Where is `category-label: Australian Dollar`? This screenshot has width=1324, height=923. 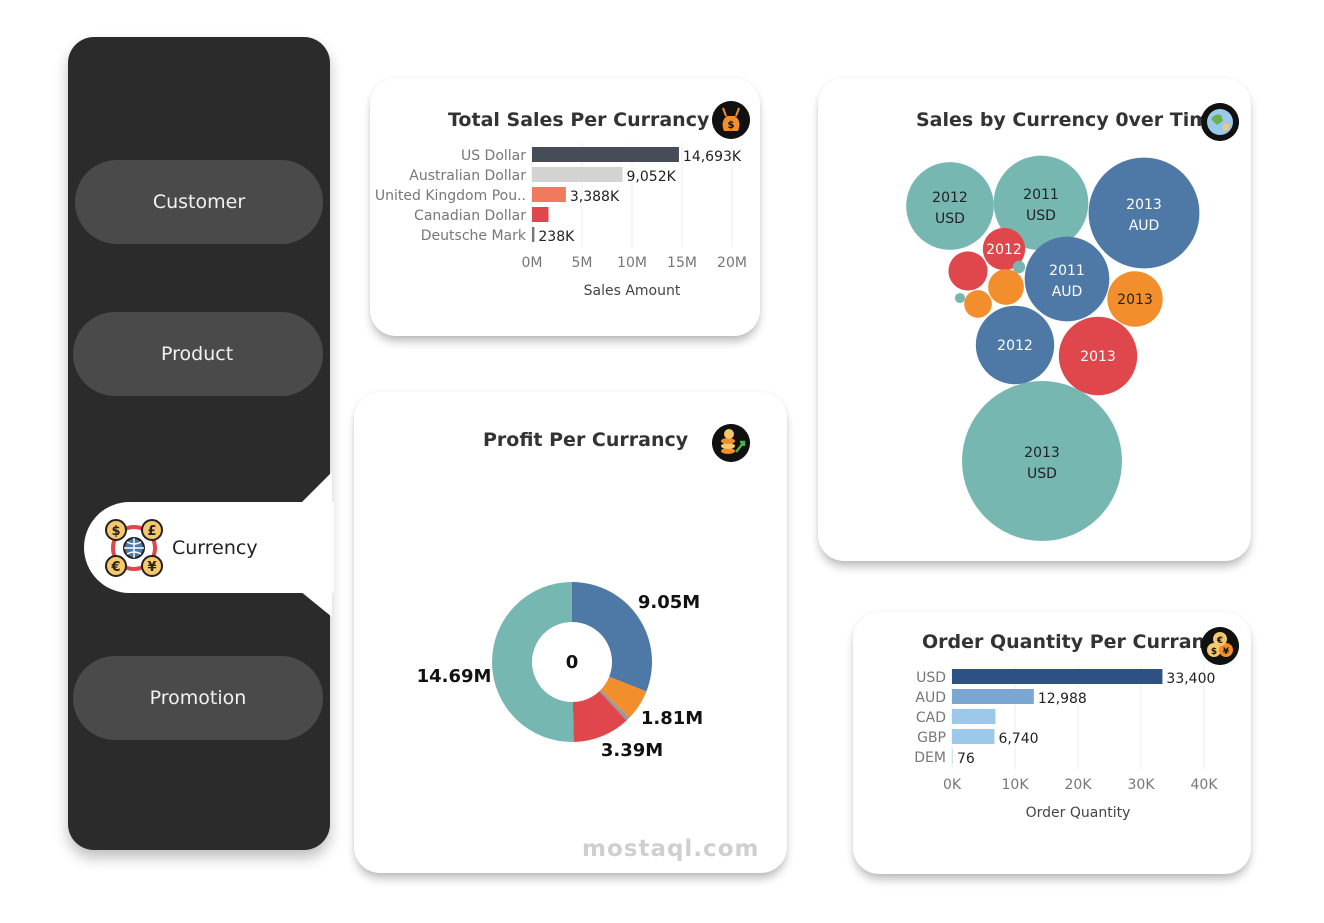
category-label: Australian Dollar is located at coordinates (467, 176).